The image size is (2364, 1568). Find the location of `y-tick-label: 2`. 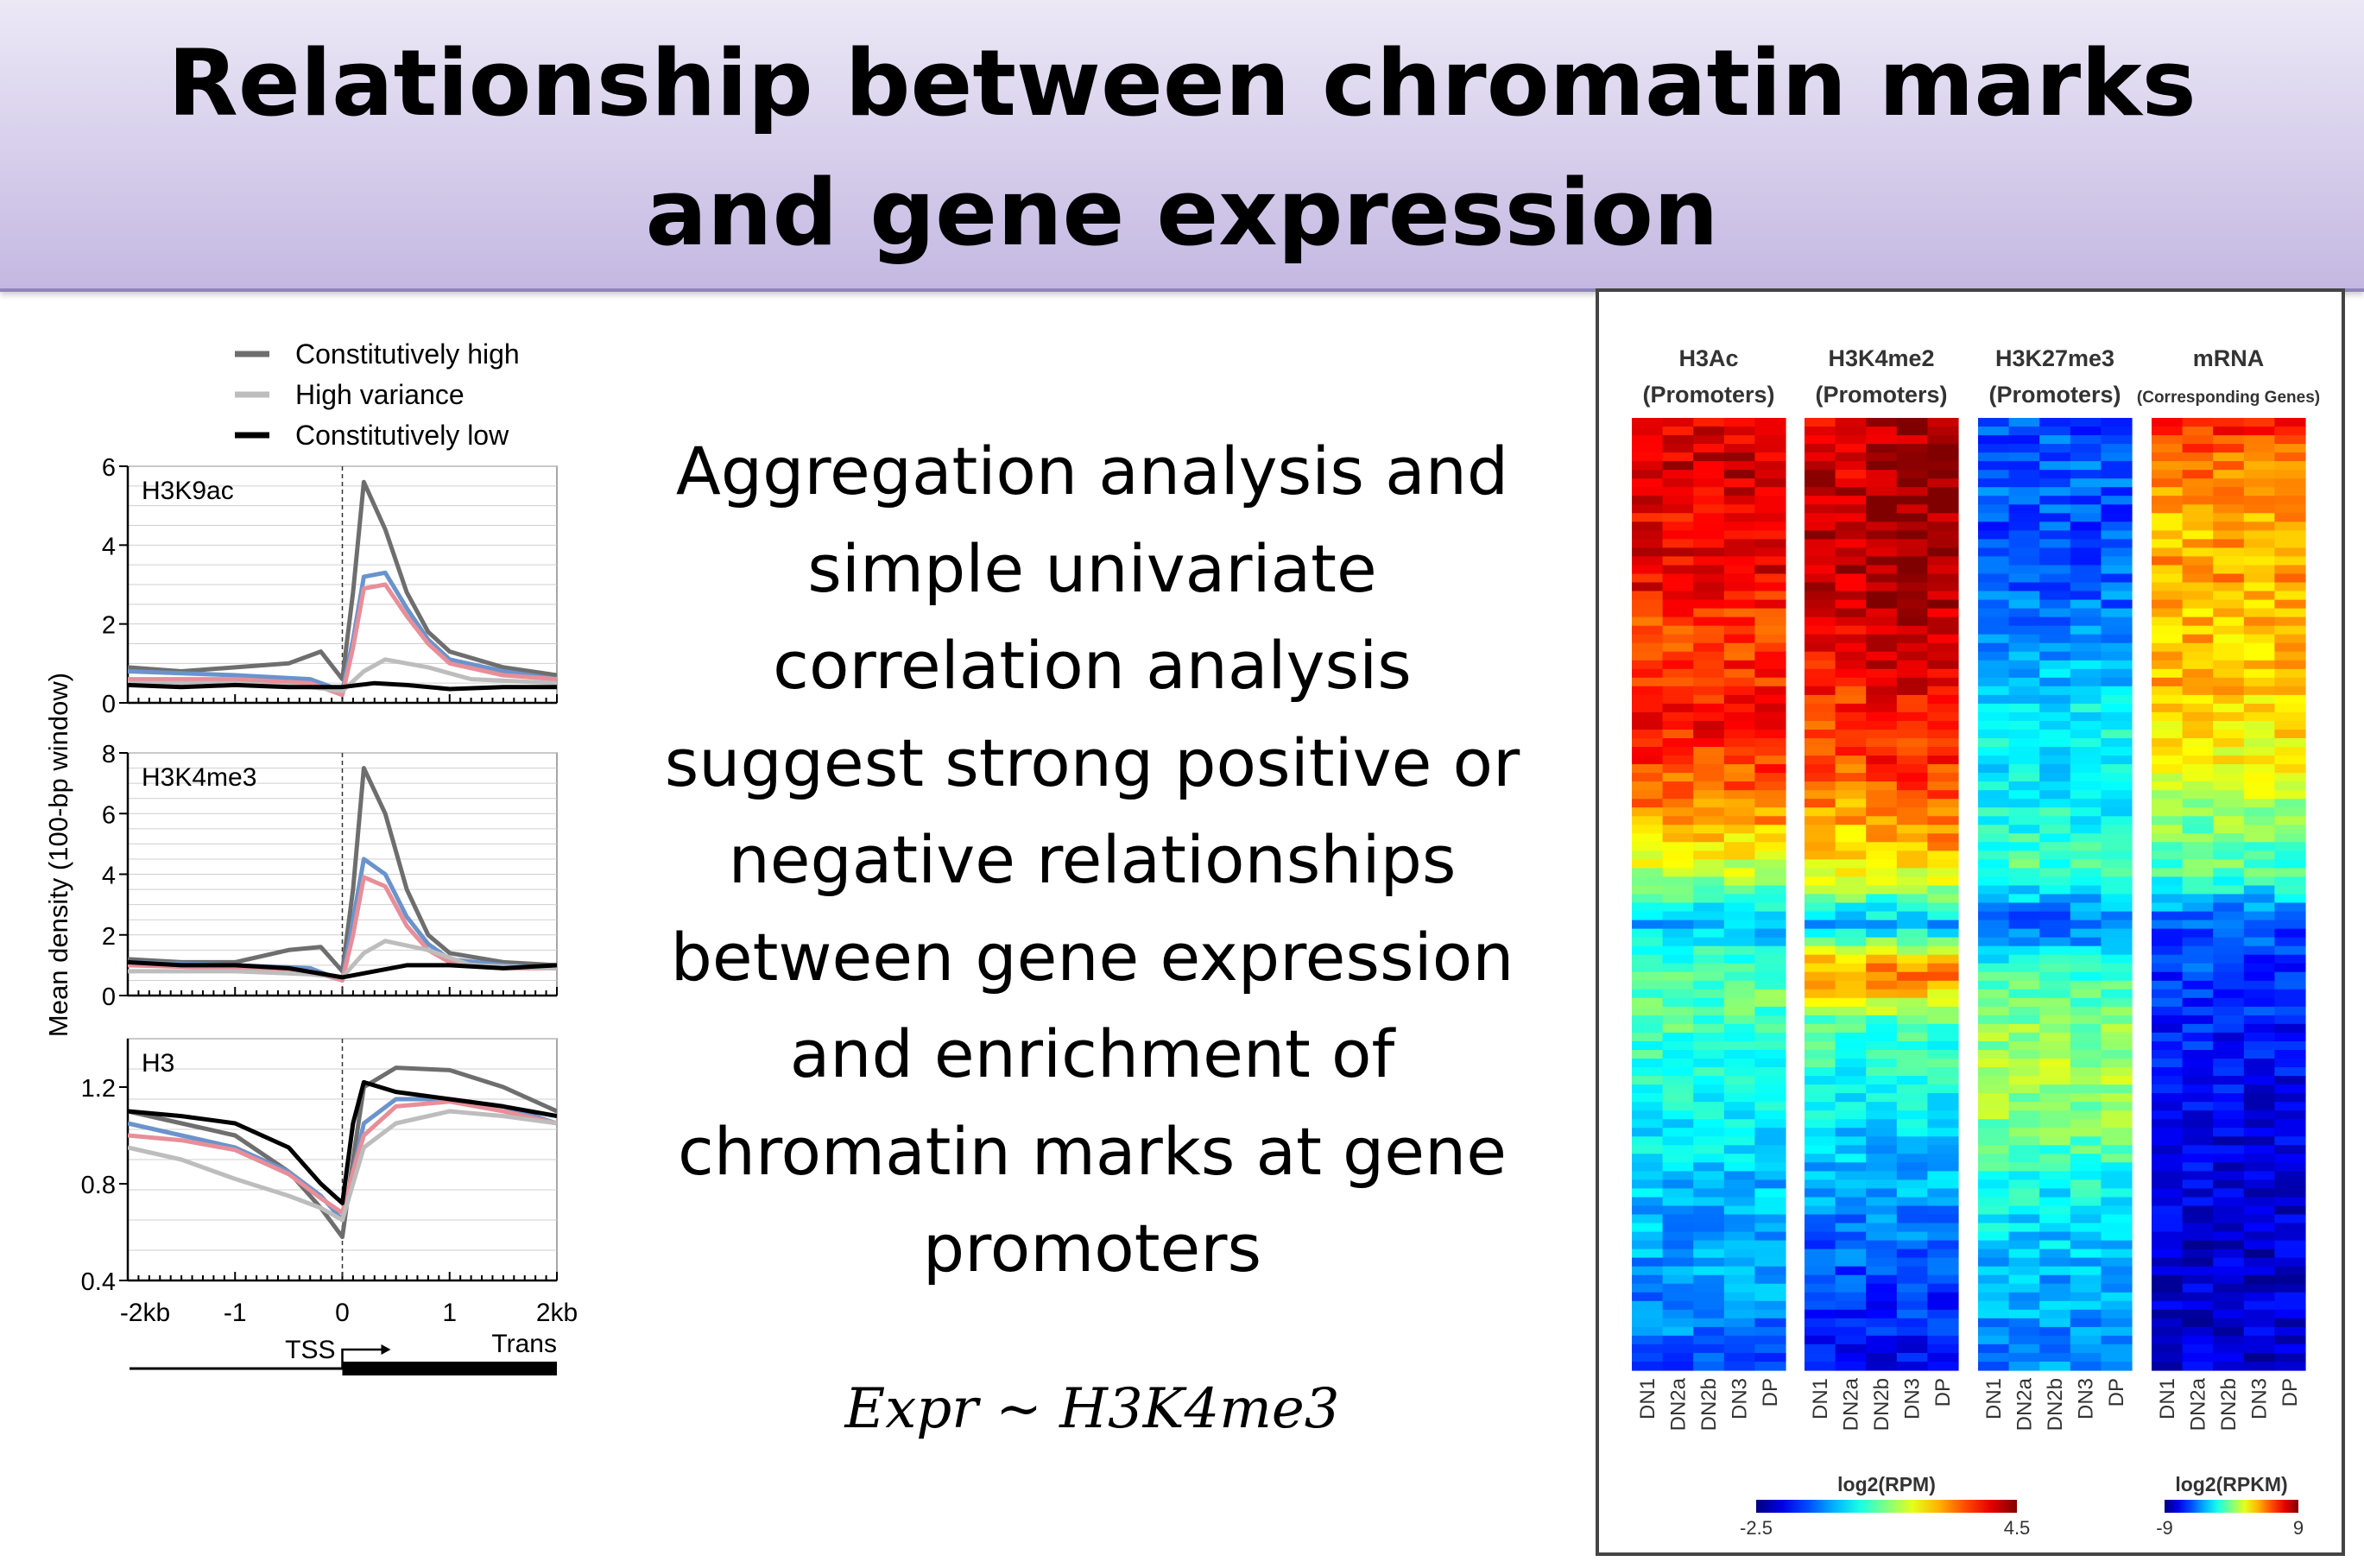

y-tick-label: 2 is located at coordinates (109, 937).